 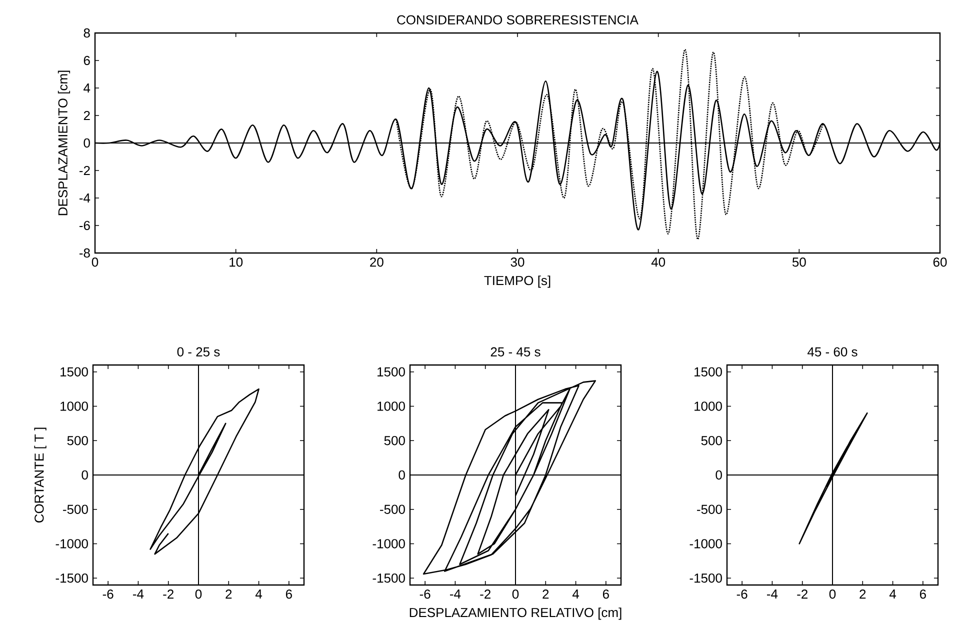 What do you see at coordinates (517, 282) in the screenshot?
I see `x-axis-title: TIEMPO [s]` at bounding box center [517, 282].